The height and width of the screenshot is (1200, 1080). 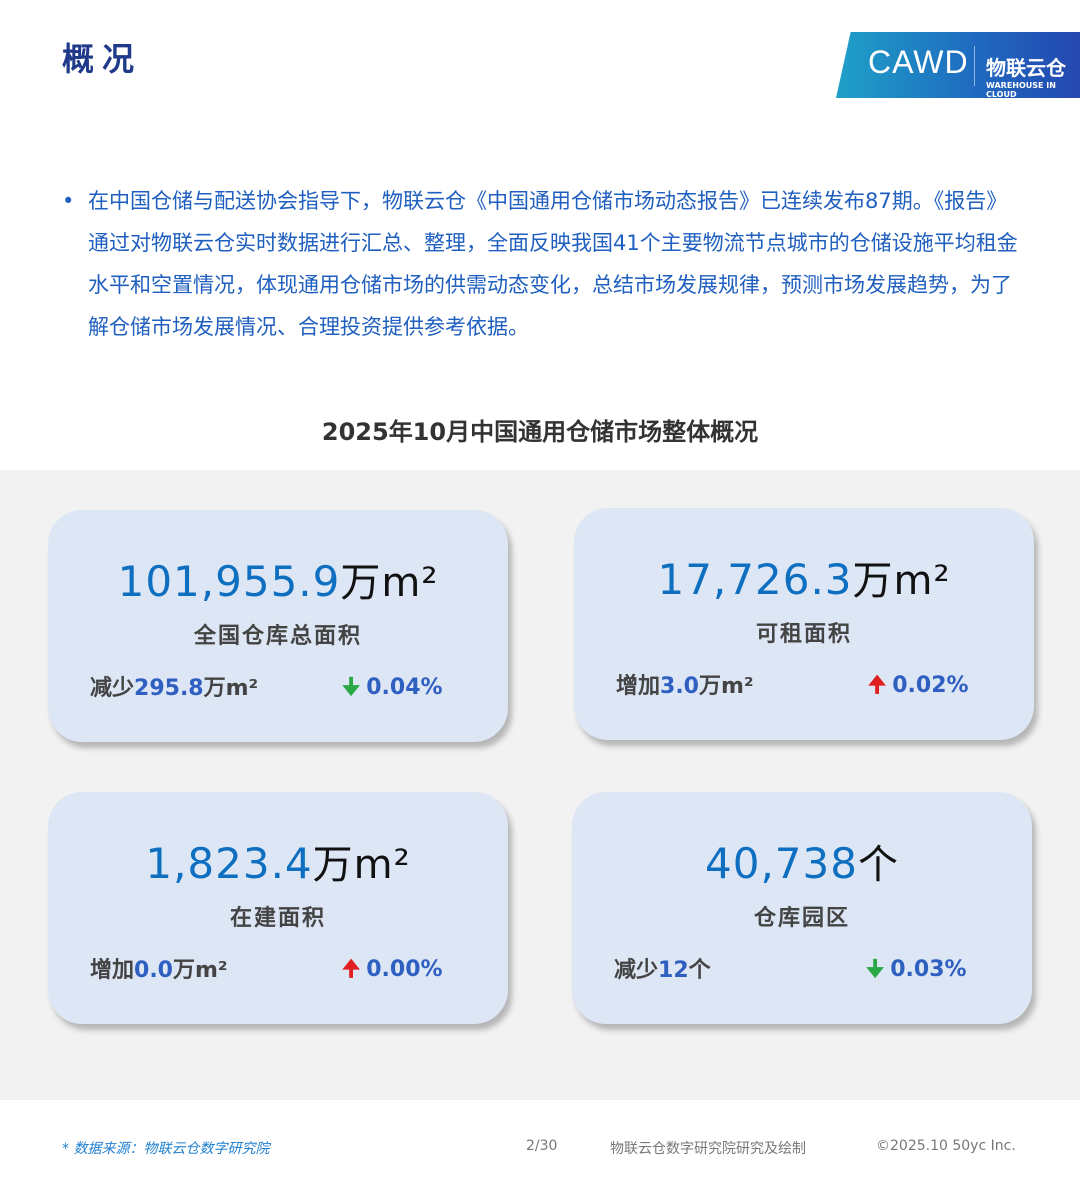 What do you see at coordinates (708, 1149) in the screenshot?
I see `credit: 物联云仓数字研究院研究及绘制` at bounding box center [708, 1149].